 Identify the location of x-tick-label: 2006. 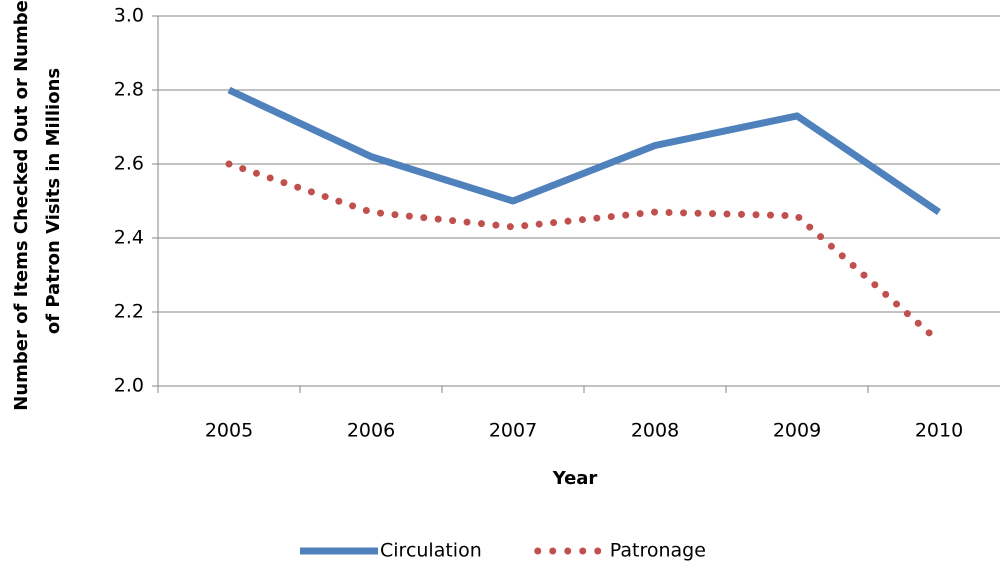
(371, 431).